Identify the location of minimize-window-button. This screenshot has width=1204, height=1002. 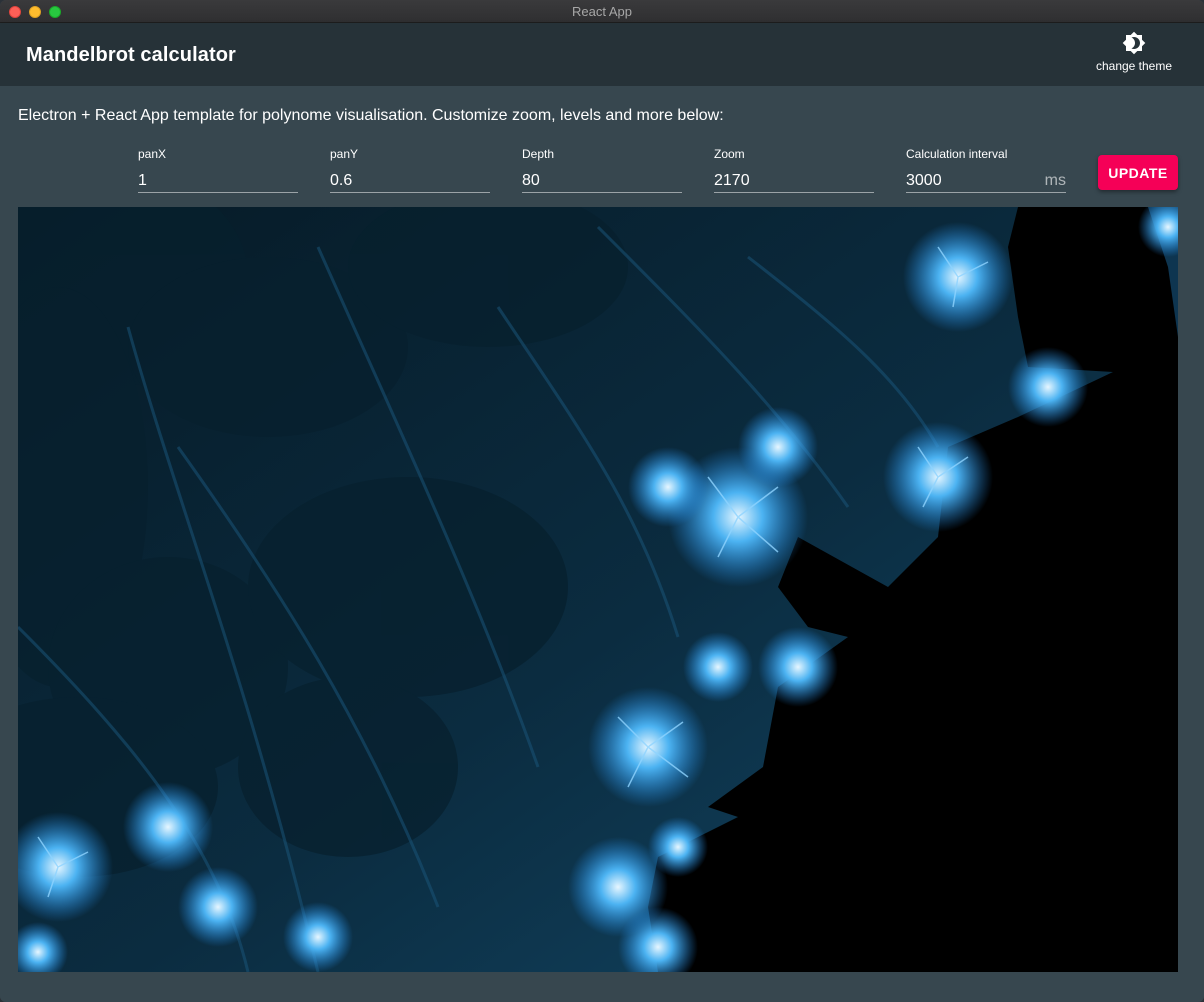
(35, 12).